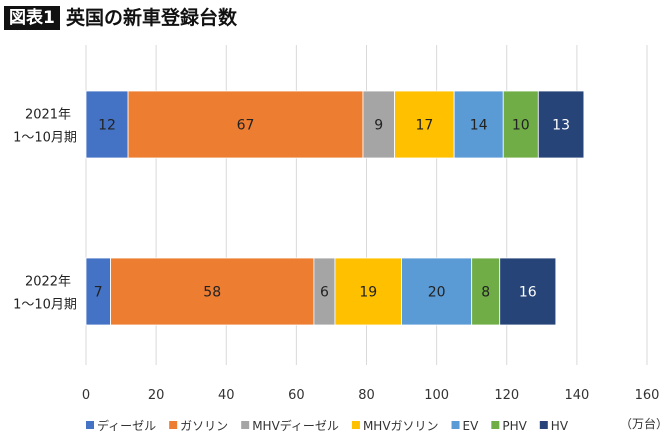 The width and height of the screenshot is (670, 443). What do you see at coordinates (32, 18) in the screenshot?
I see `figure-badge: 図表1` at bounding box center [32, 18].